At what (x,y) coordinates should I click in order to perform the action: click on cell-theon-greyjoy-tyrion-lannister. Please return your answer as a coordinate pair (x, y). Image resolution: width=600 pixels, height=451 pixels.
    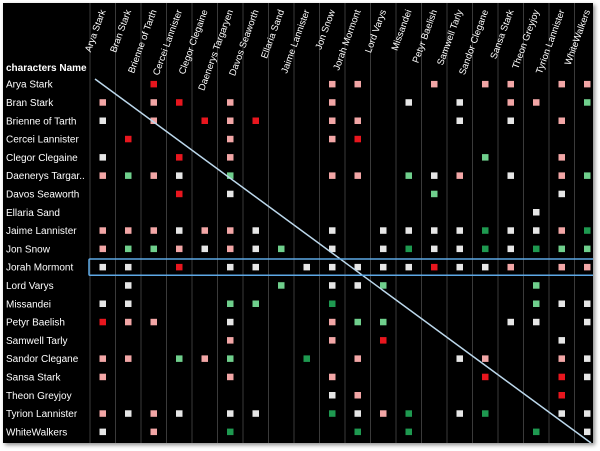
    Looking at the image, I should click on (561, 395).